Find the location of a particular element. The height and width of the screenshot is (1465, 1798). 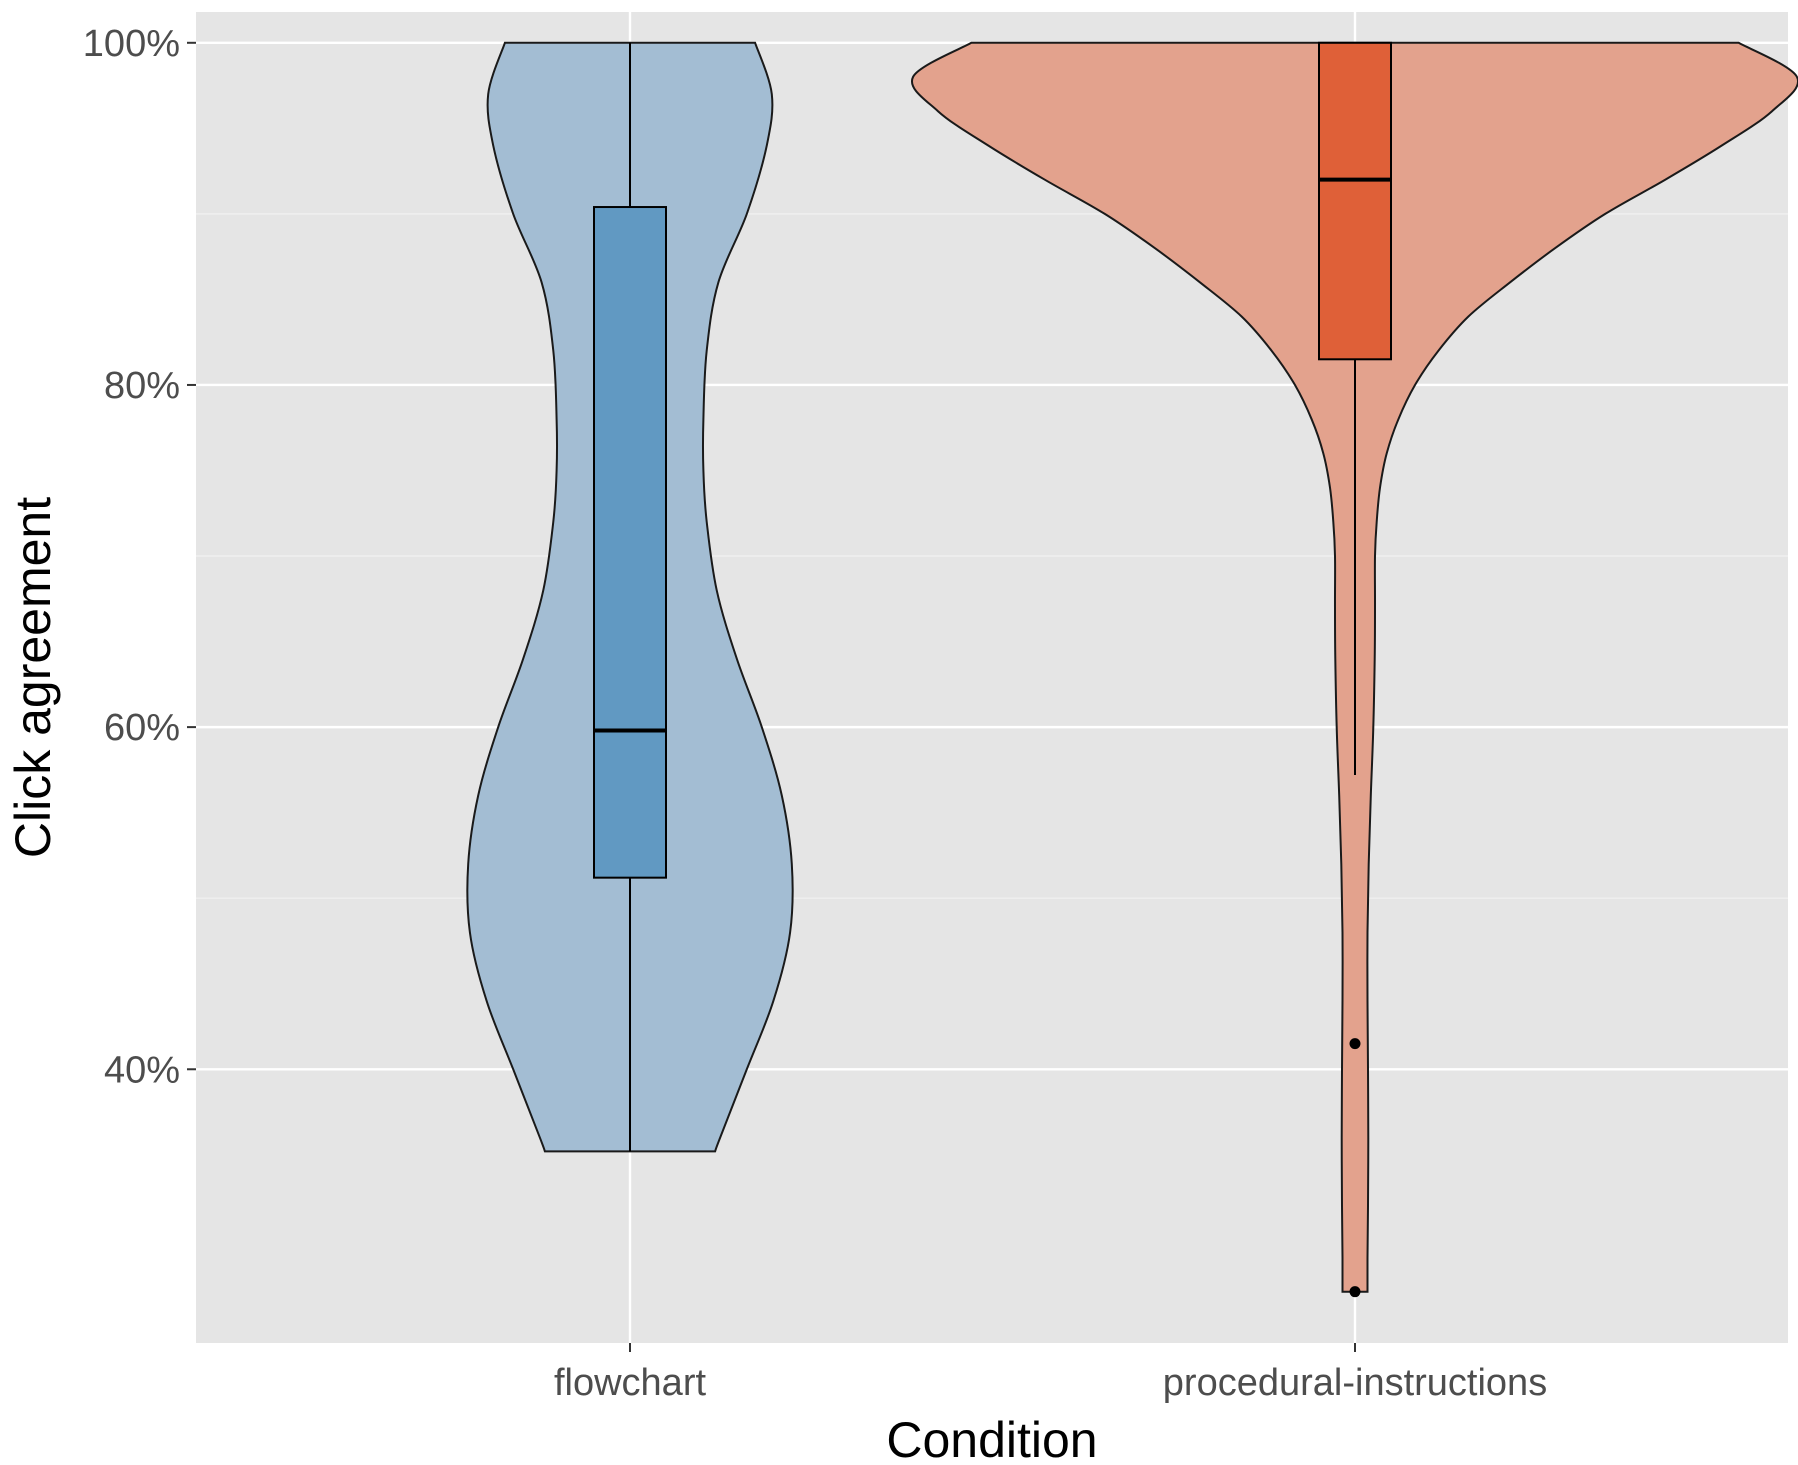

y-tick-label: 60% is located at coordinates (142, 728).